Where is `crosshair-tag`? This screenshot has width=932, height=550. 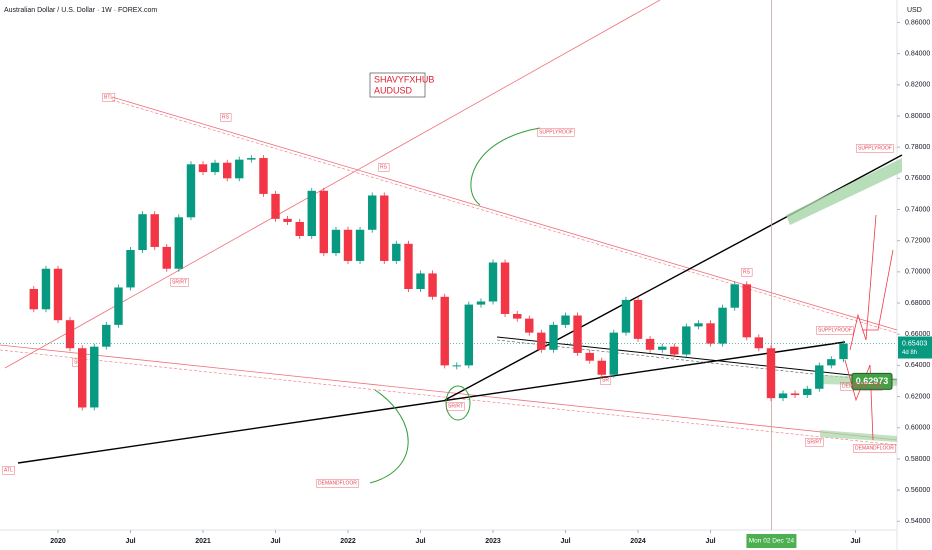 crosshair-tag is located at coordinates (771, 541).